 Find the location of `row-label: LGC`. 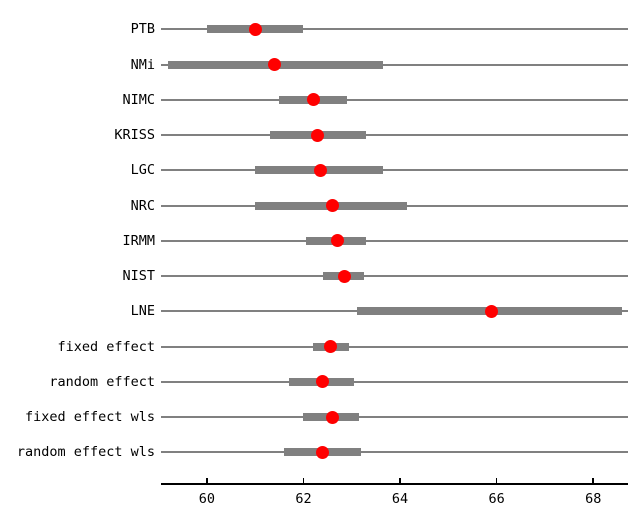

row-label: LGC is located at coordinates (142, 170).